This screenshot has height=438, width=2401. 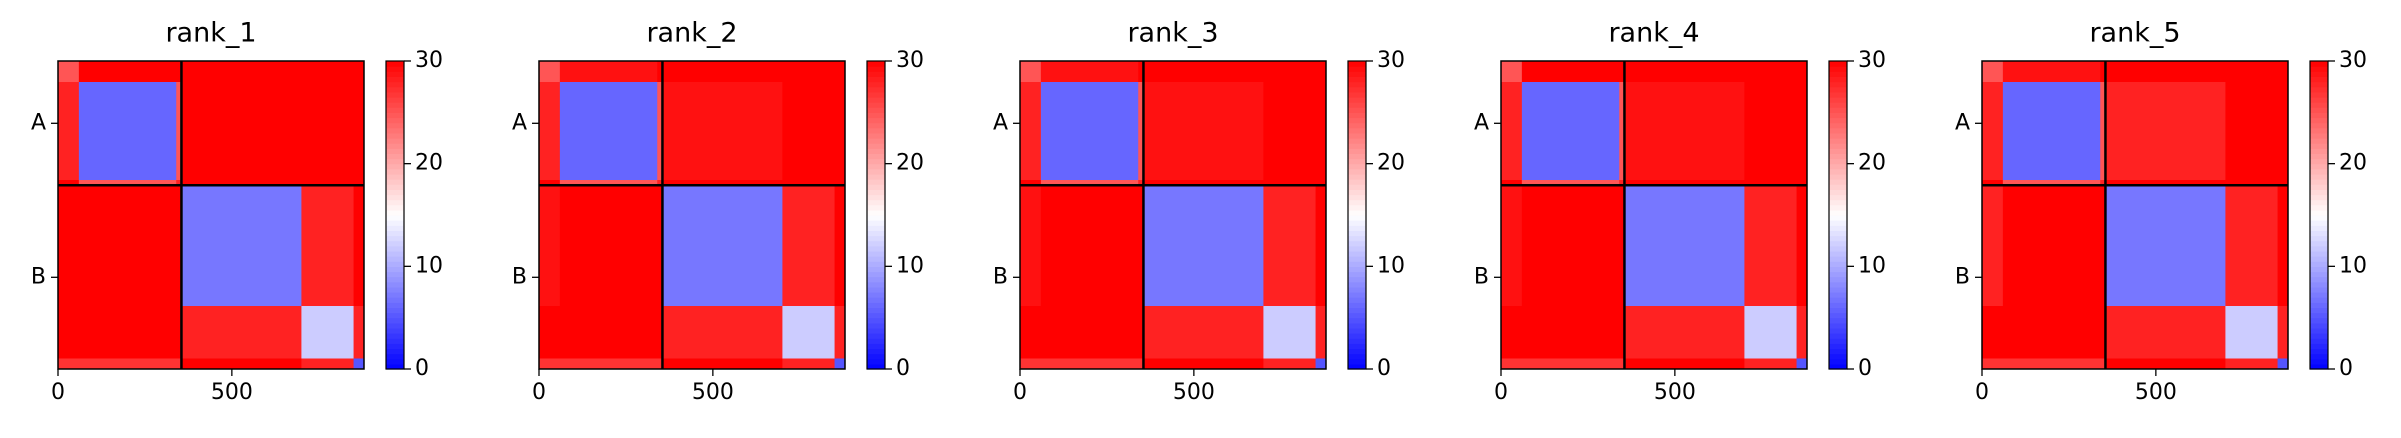 I want to click on chart-title: rank_5, so click(x=2134, y=33).